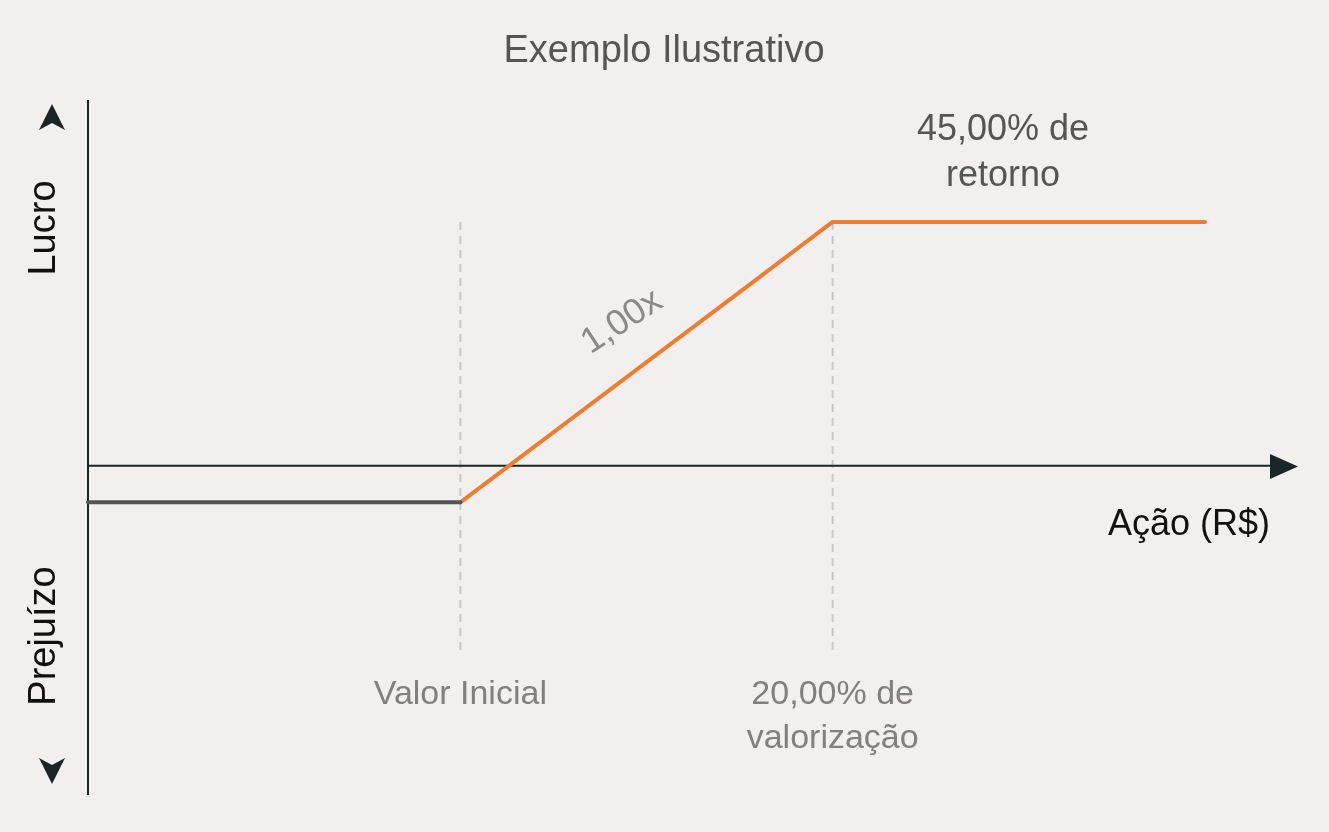  I want to click on x-axis-title: Ação (R$), so click(1188, 522).